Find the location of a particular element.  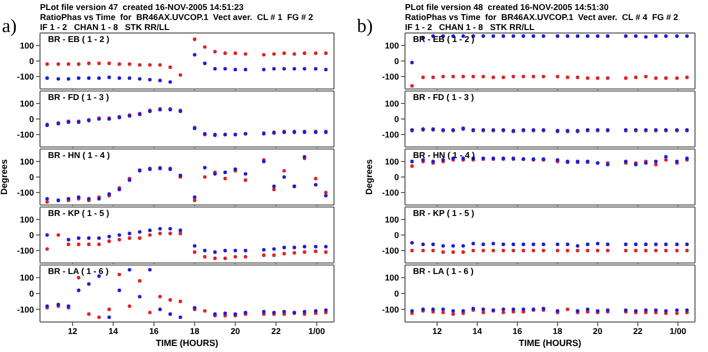

chart-subtitle: RatioPhas vs Time for BR46AX.UVCOP.1 Vect aver. CL # 1 FG # 2 is located at coordinates (177, 17).